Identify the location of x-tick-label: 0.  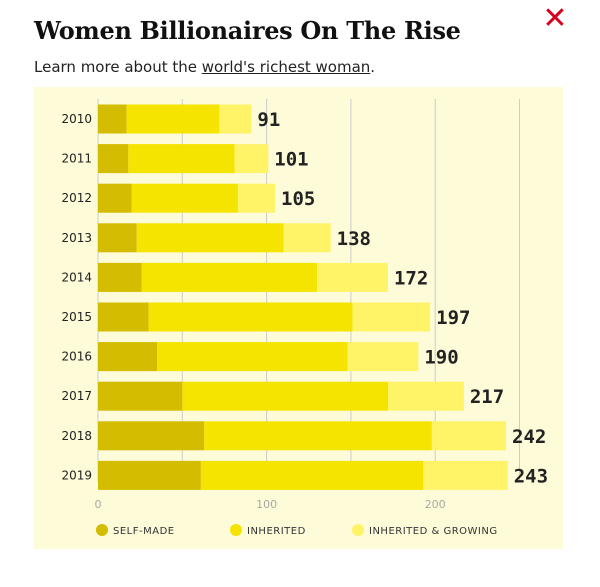
(98, 504).